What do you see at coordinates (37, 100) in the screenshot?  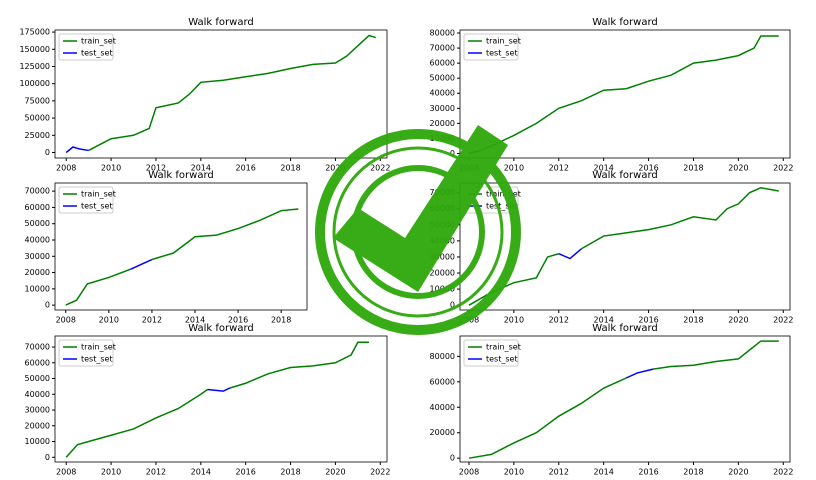 I see `y-tick-label: 75000` at bounding box center [37, 100].